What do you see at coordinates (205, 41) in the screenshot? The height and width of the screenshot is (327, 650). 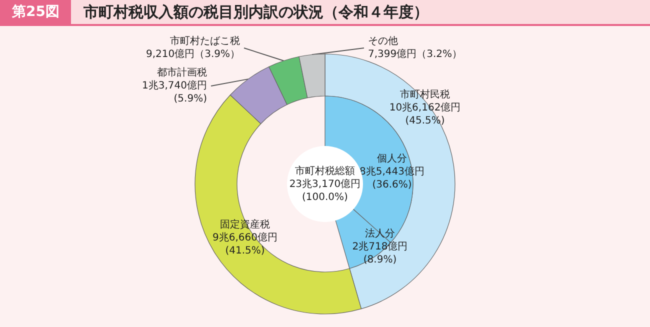 I see `slice-label: 市町村たばこ税` at bounding box center [205, 41].